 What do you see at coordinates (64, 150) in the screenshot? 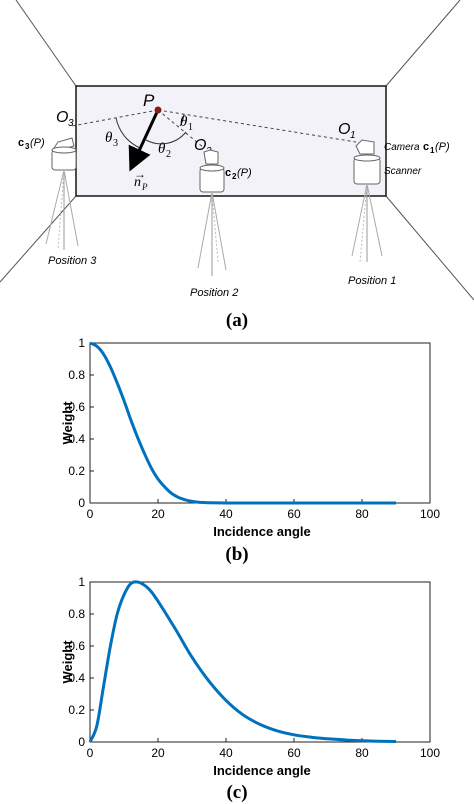
I see `scanner-3-top` at bounding box center [64, 150].